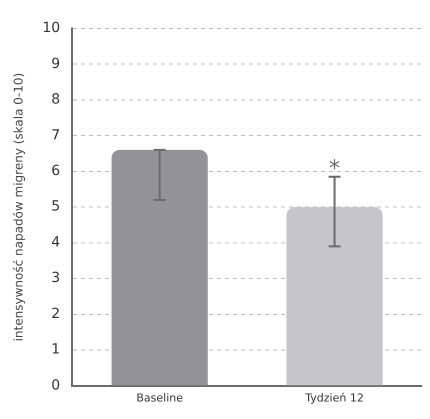 This screenshot has height=419, width=430. What do you see at coordinates (55, 135) in the screenshot?
I see `y-tick-label: 7` at bounding box center [55, 135].